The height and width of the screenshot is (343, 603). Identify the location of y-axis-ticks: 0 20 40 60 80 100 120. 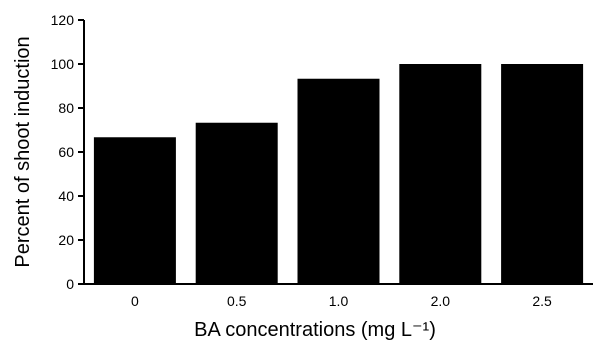
(67, 152).